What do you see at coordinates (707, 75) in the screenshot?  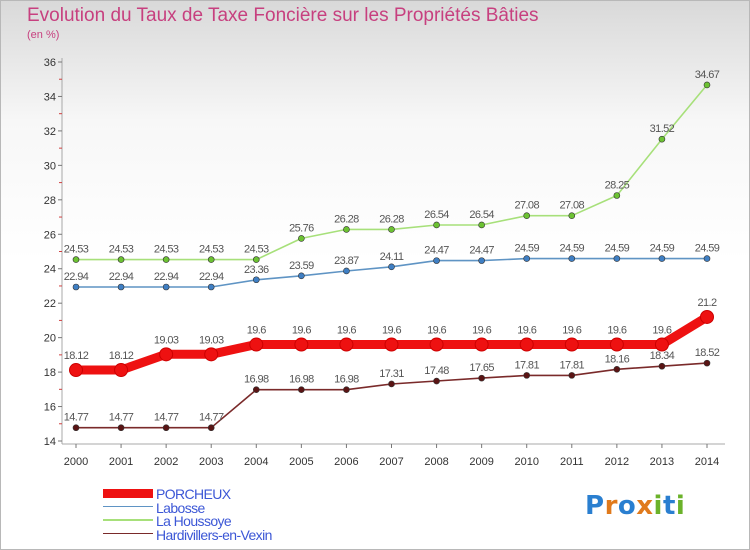 I see `data-label: 34.67` at bounding box center [707, 75].